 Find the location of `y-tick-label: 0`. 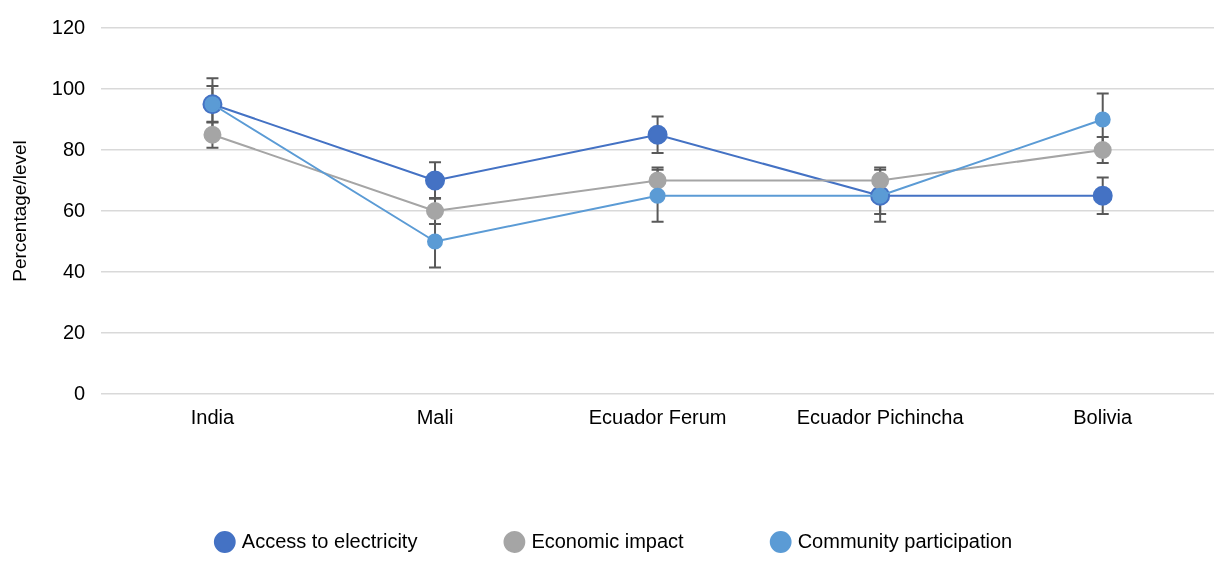

y-tick-label: 0 is located at coordinates (80, 392).